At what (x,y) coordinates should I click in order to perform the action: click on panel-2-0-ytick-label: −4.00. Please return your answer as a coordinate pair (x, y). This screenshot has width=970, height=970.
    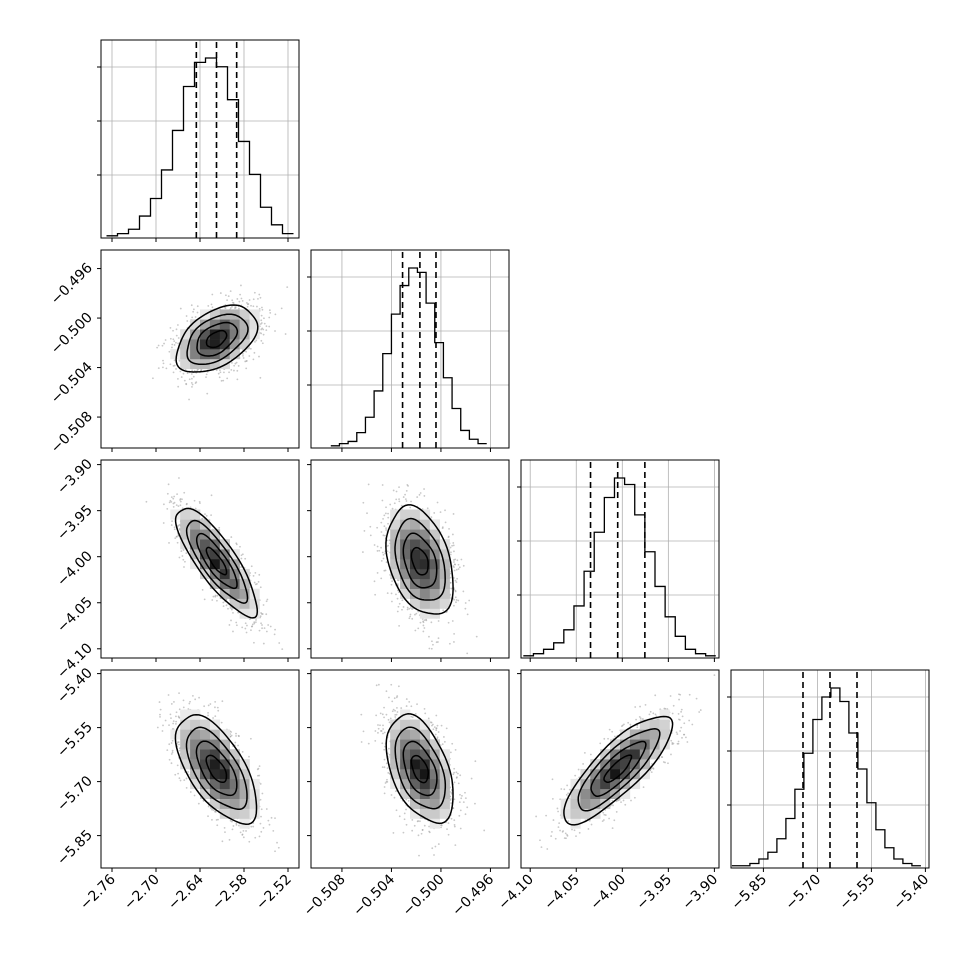
    Looking at the image, I should click on (75, 569).